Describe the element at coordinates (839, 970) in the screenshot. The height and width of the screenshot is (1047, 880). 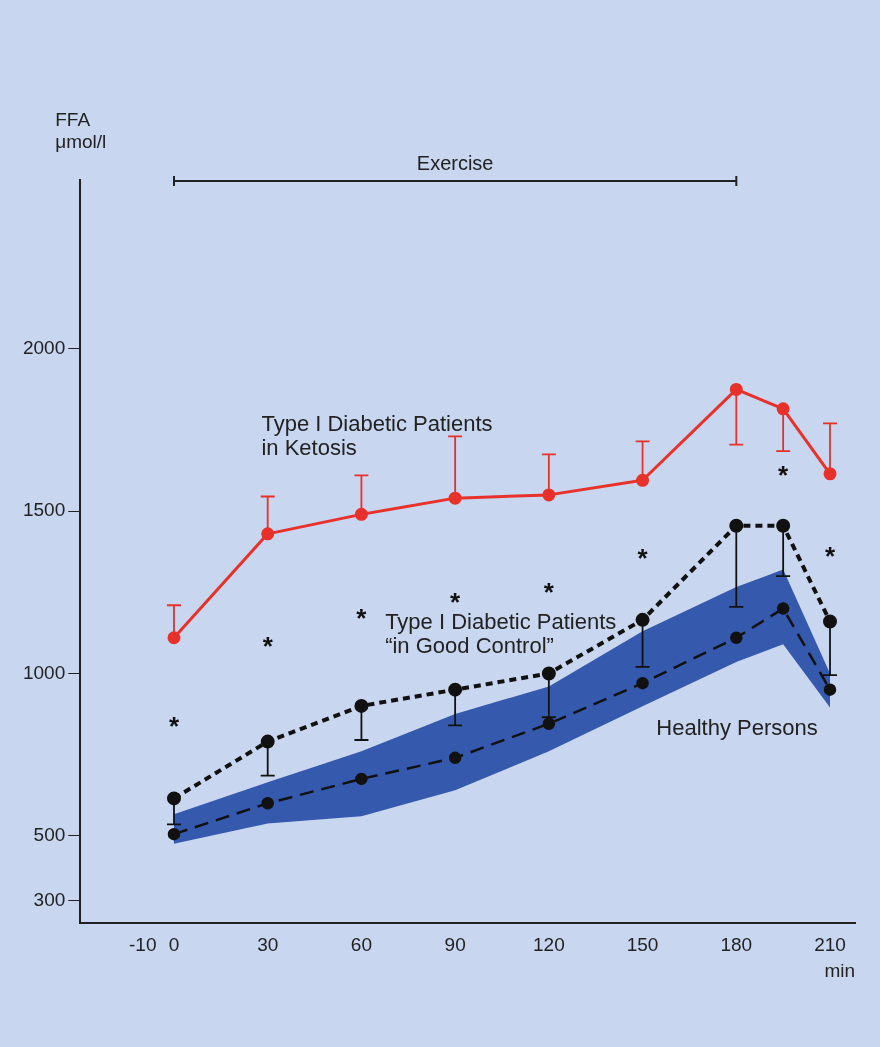
I see `x-axis-title: min` at that location.